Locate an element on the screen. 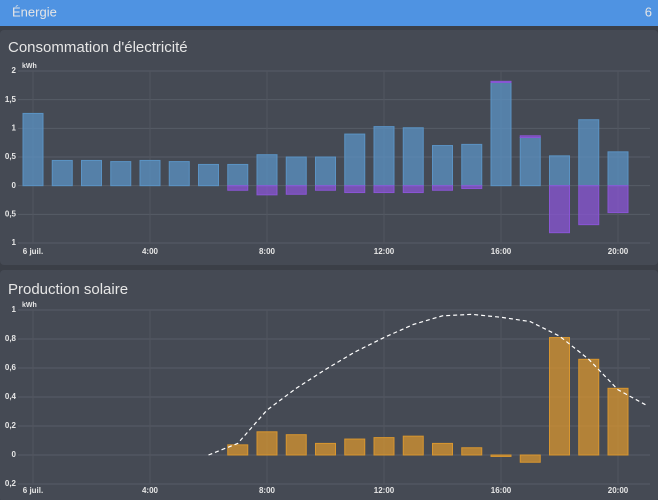 The height and width of the screenshot is (500, 658). y-tick-label: 0,6 is located at coordinates (11, 367).